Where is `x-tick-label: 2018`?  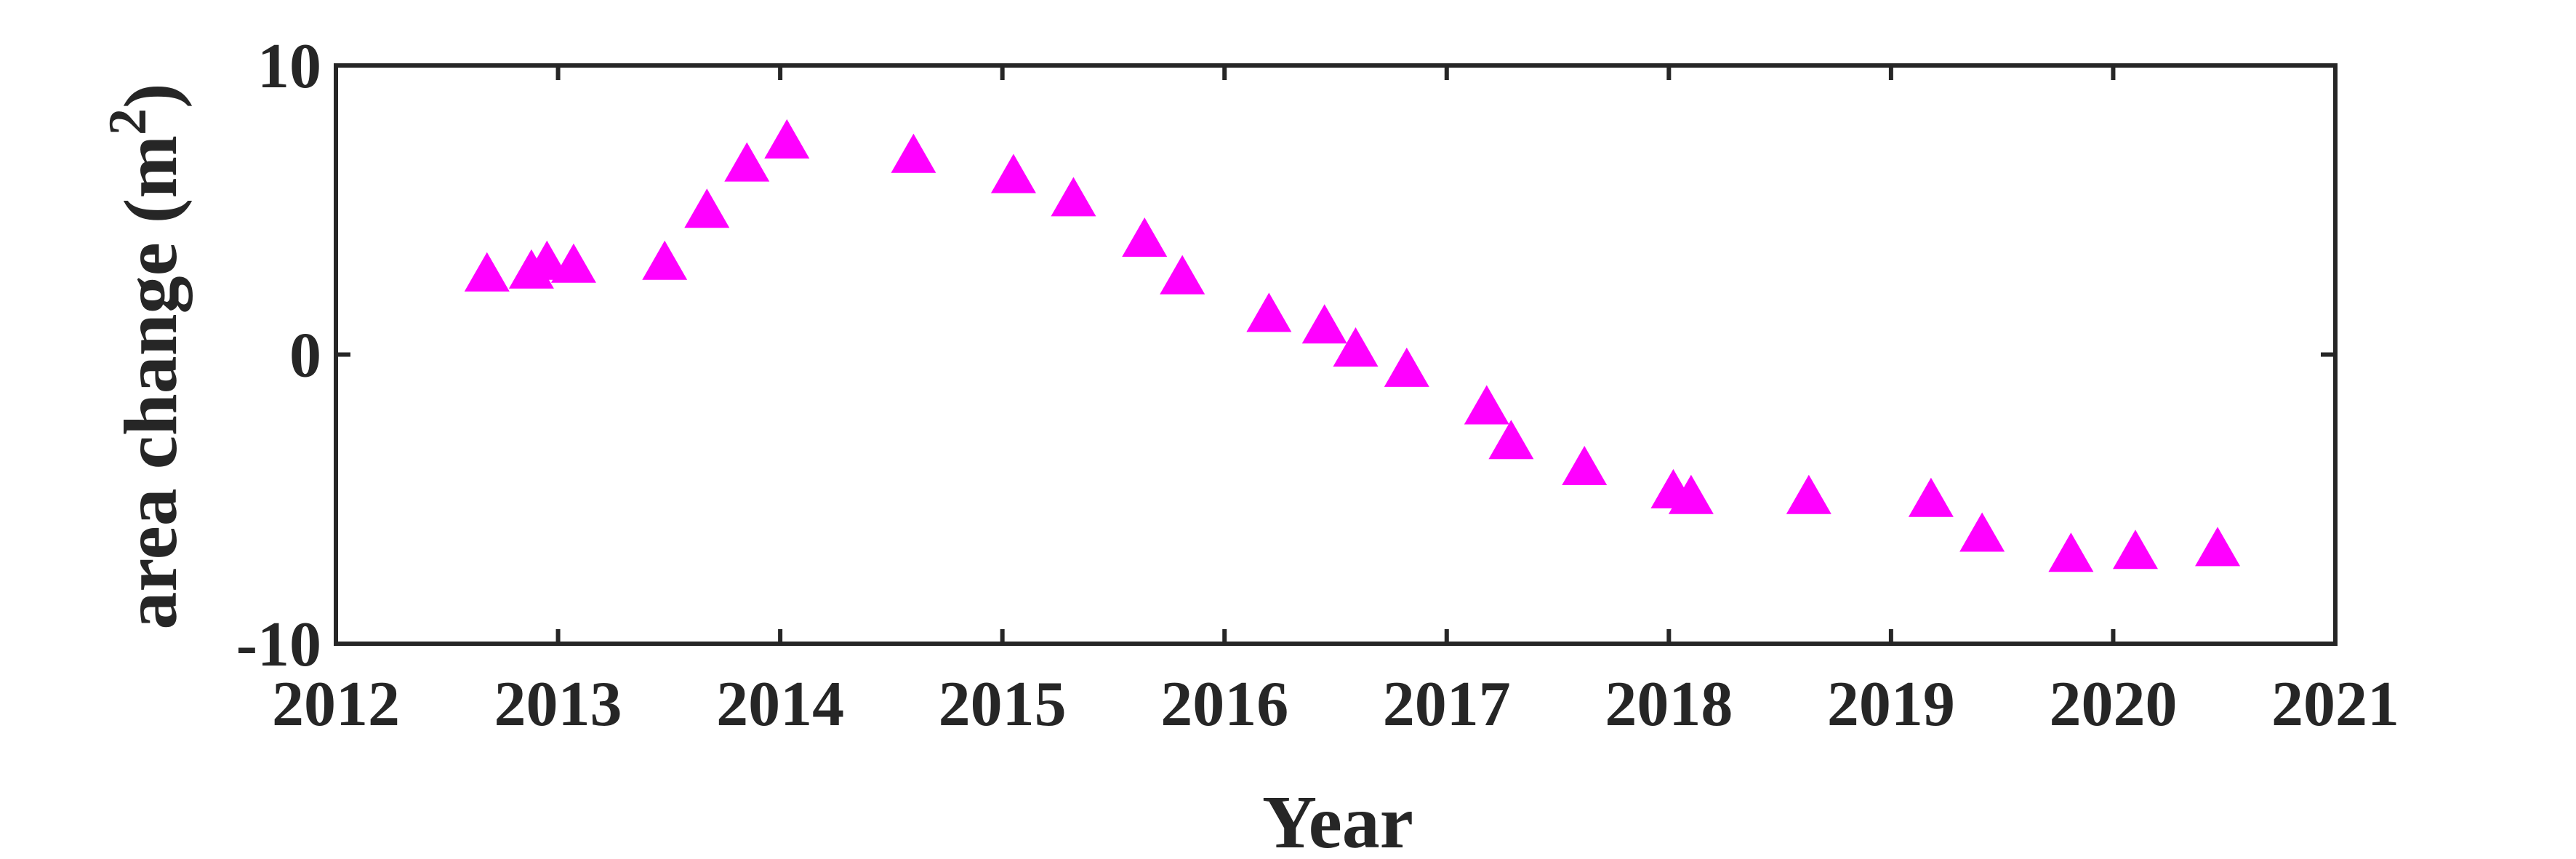 x-tick-label: 2018 is located at coordinates (1669, 704).